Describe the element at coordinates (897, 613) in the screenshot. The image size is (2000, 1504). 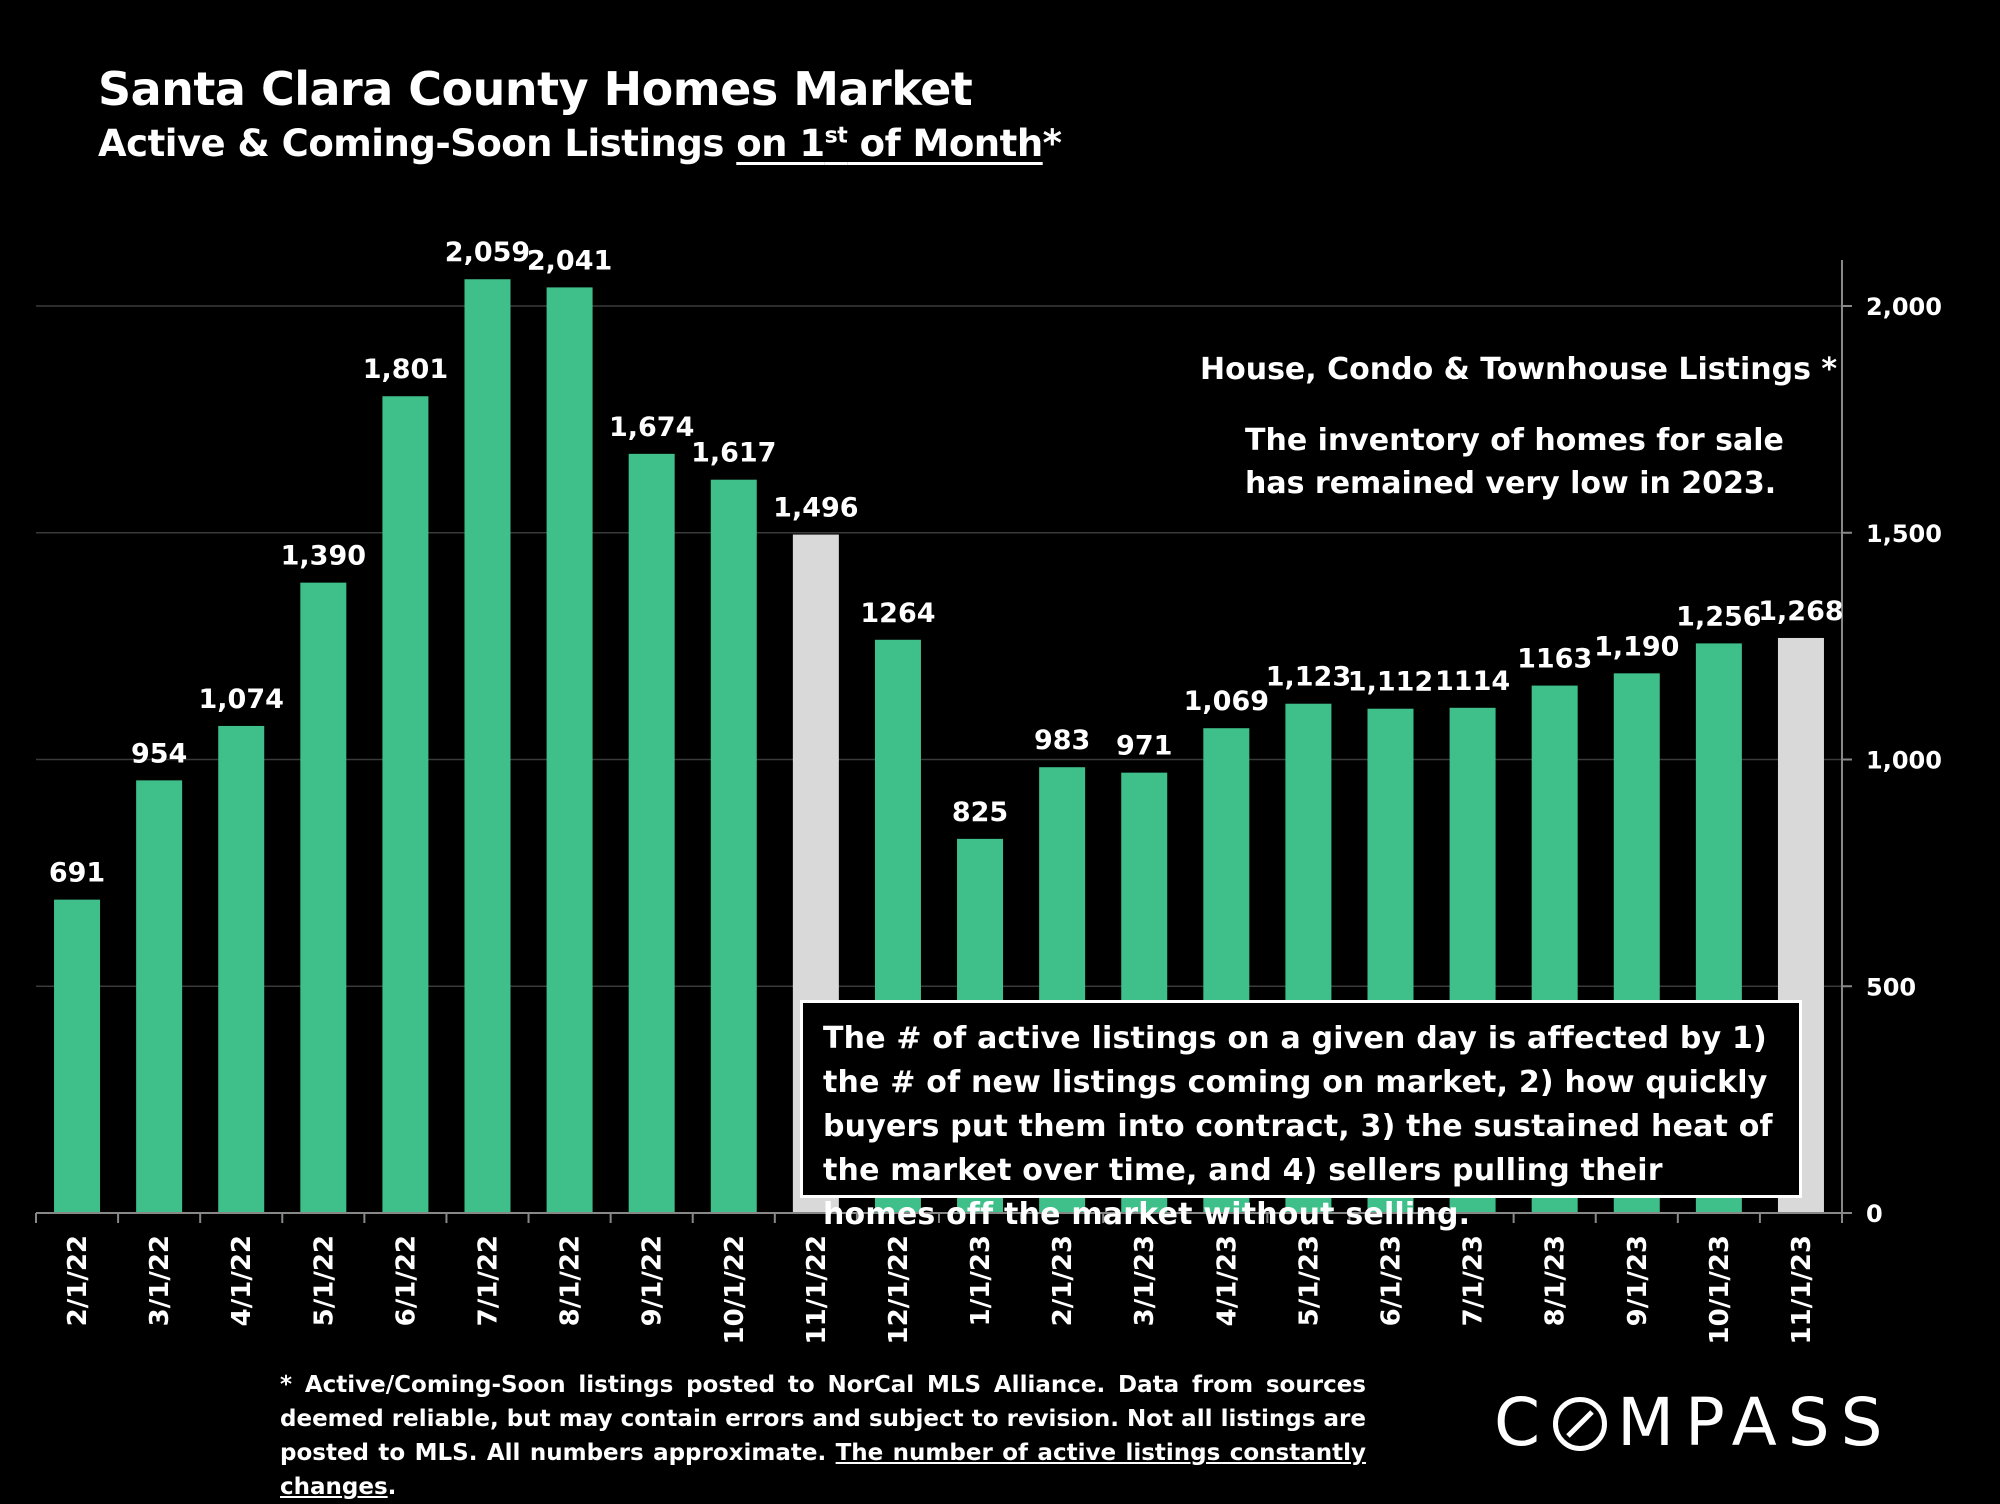
I see `data-label: 1264` at that location.